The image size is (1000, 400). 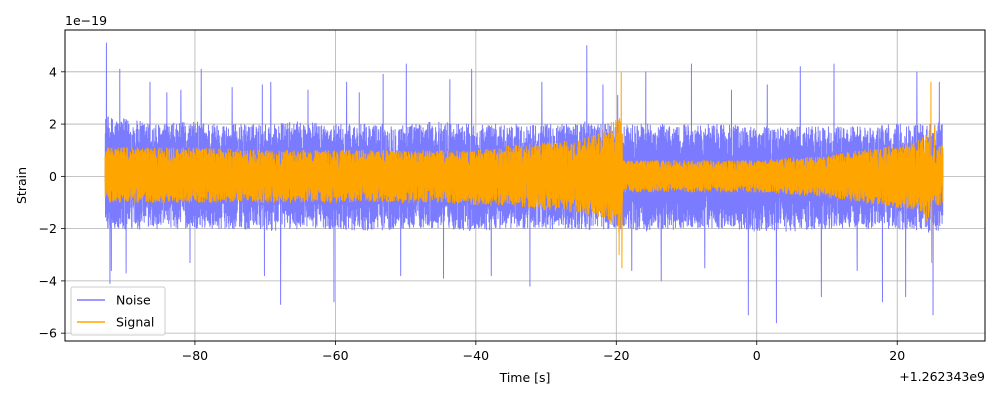 I want to click on x-tick-label: −80, so click(x=195, y=355).